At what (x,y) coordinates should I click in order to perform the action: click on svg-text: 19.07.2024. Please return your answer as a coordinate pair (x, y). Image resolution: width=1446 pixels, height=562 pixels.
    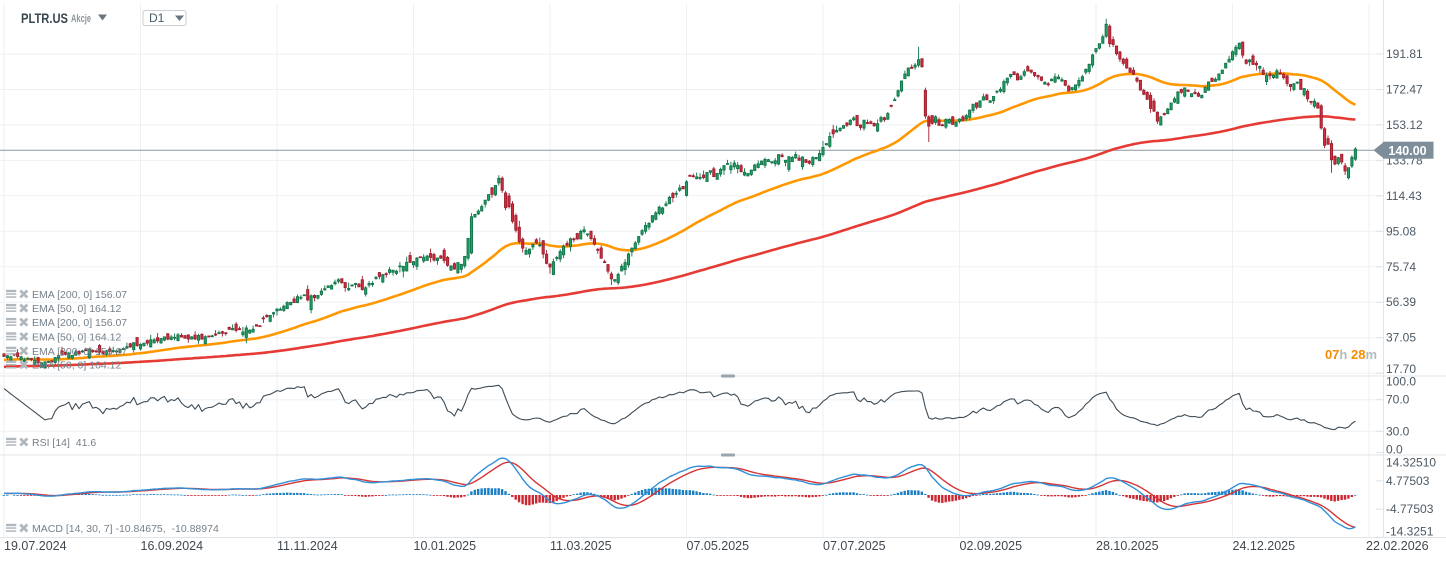
    Looking at the image, I should click on (35, 546).